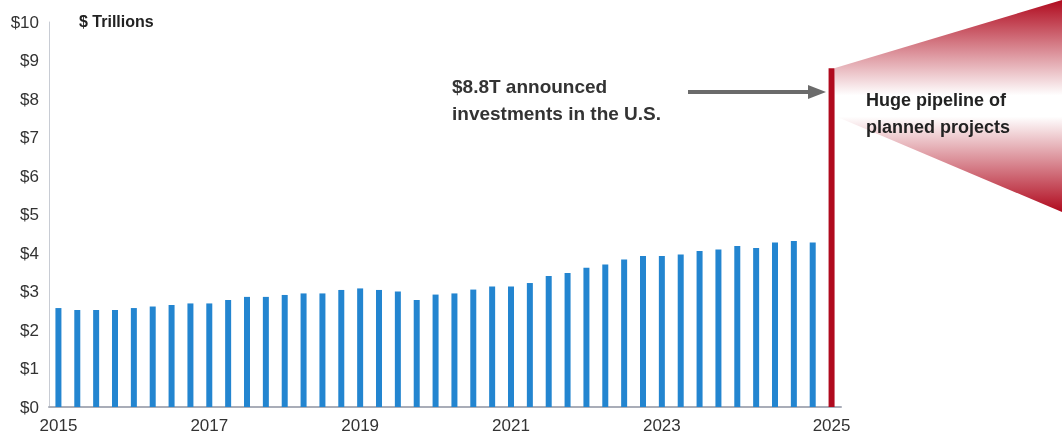 This screenshot has height=443, width=1062. Describe the element at coordinates (661, 425) in the screenshot. I see `x-tick-label: 2023` at that location.